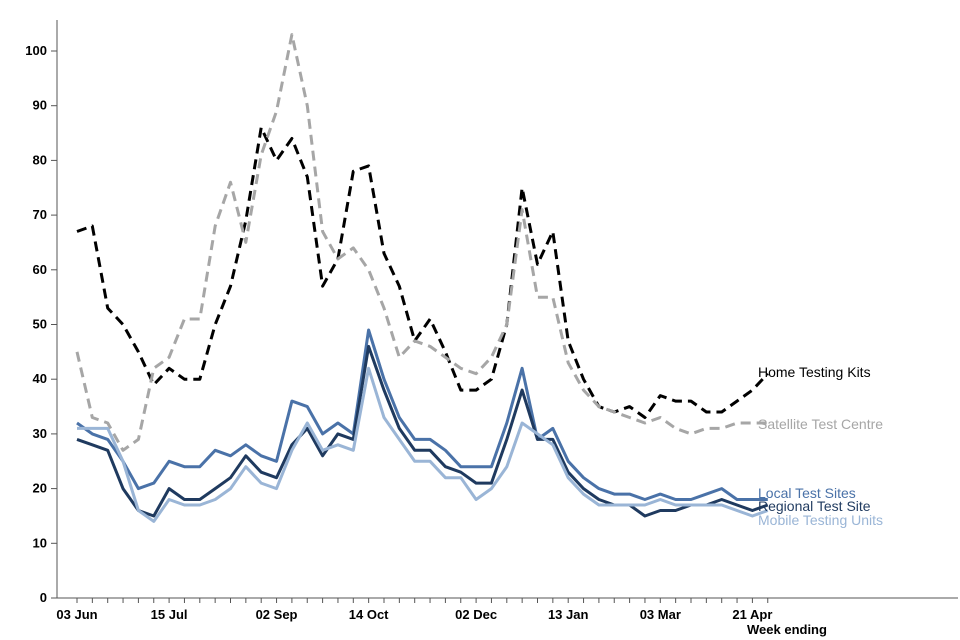 Image resolution: width=960 pixels, height=640 pixels. What do you see at coordinates (807, 493) in the screenshot?
I see `series-label-local-test-sites: Local Test Sites` at bounding box center [807, 493].